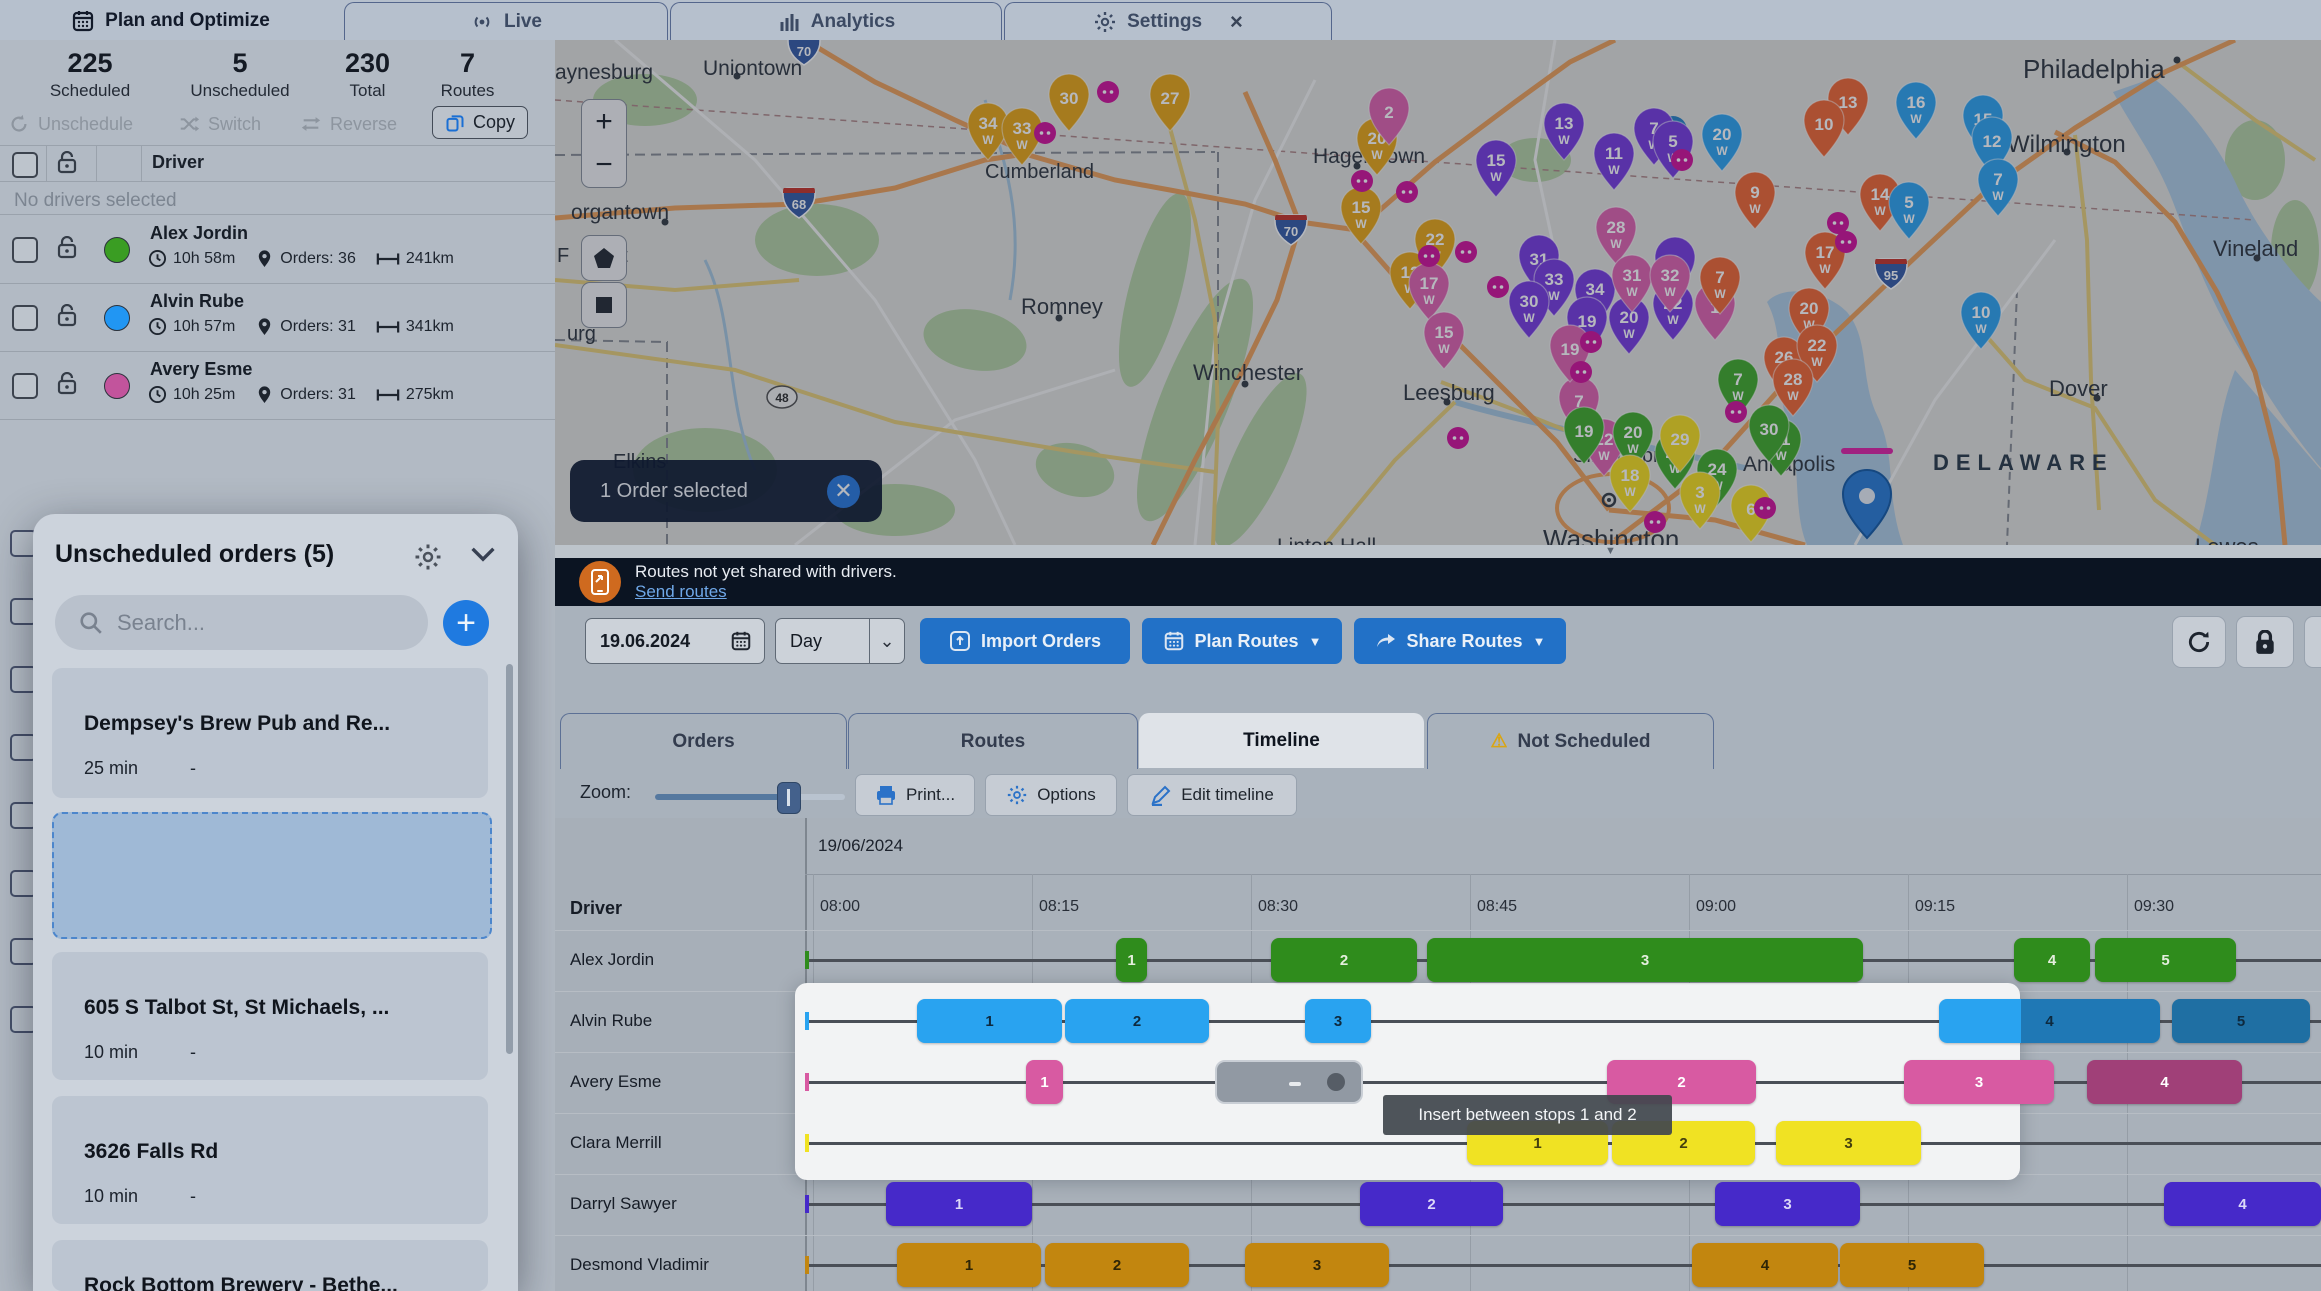  Describe the element at coordinates (1236, 21) in the screenshot. I see `close-icon: ×` at that location.